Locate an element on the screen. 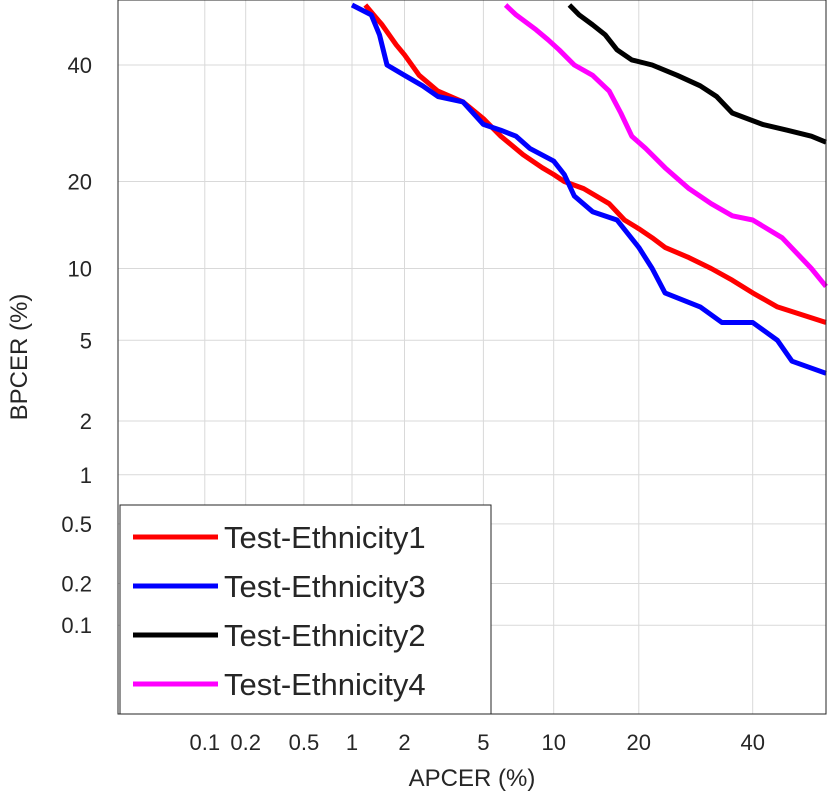 This screenshot has width=829, height=798. legend-entry: Test-Ethnicity1 is located at coordinates (325, 537).